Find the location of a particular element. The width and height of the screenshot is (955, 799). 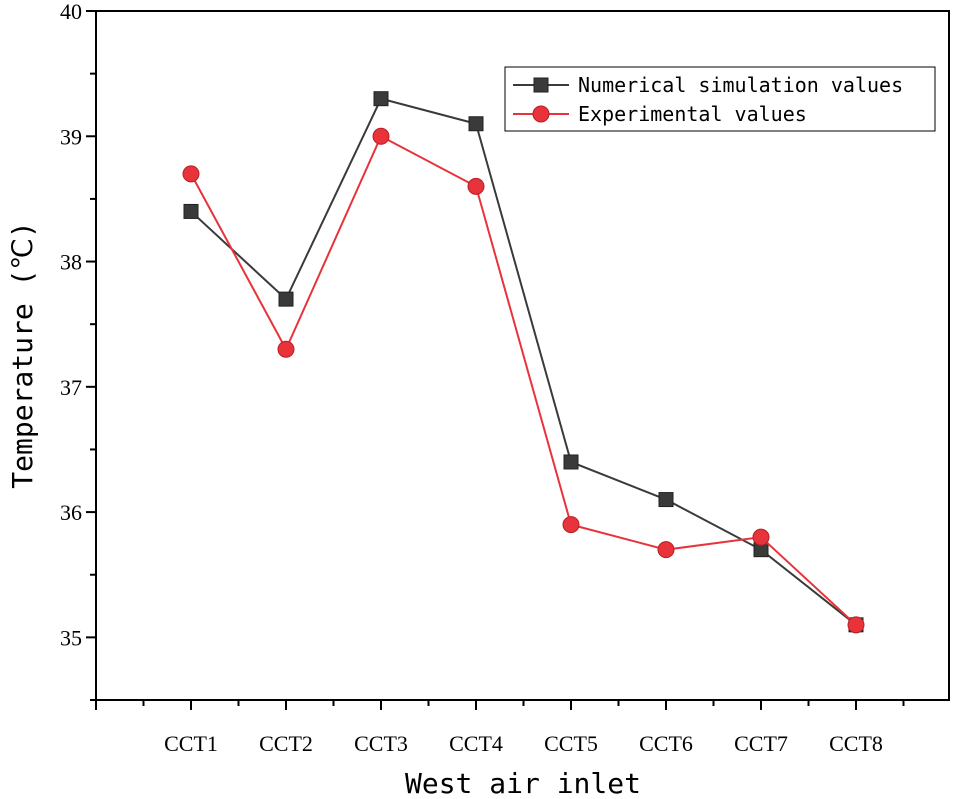

y-tick-label: 38 is located at coordinates (71, 262).